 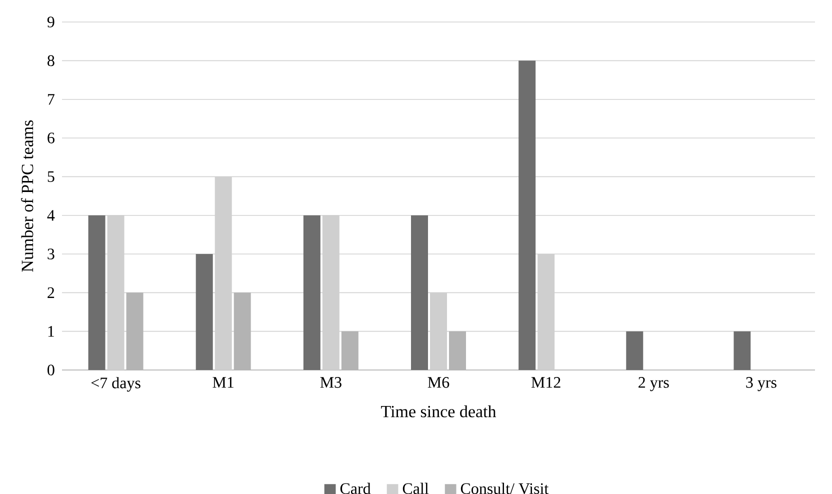 What do you see at coordinates (415, 488) in the screenshot?
I see `legend-label: Call` at bounding box center [415, 488].